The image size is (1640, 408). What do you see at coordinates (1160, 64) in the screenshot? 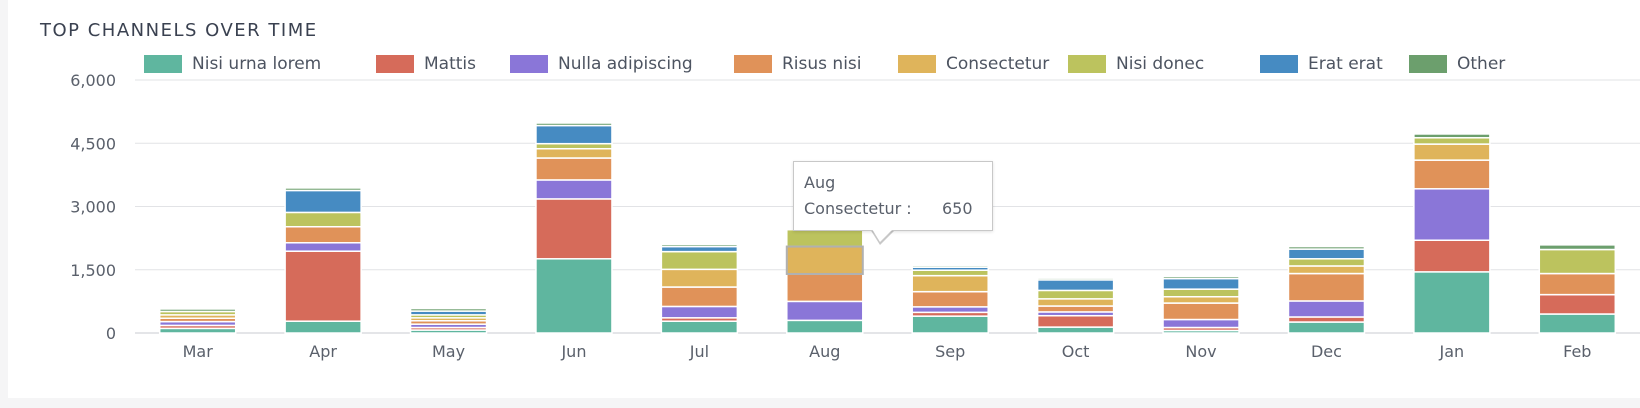
I see `legend-label: Nisi donec` at bounding box center [1160, 64].